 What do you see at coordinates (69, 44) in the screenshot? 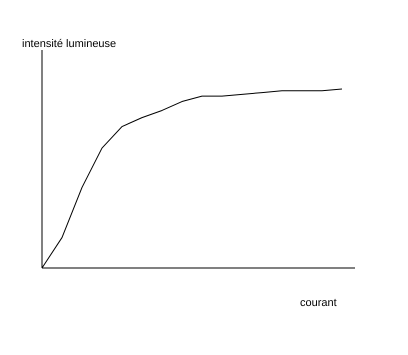
I see `y-axis-title: intensité lumineuse` at bounding box center [69, 44].